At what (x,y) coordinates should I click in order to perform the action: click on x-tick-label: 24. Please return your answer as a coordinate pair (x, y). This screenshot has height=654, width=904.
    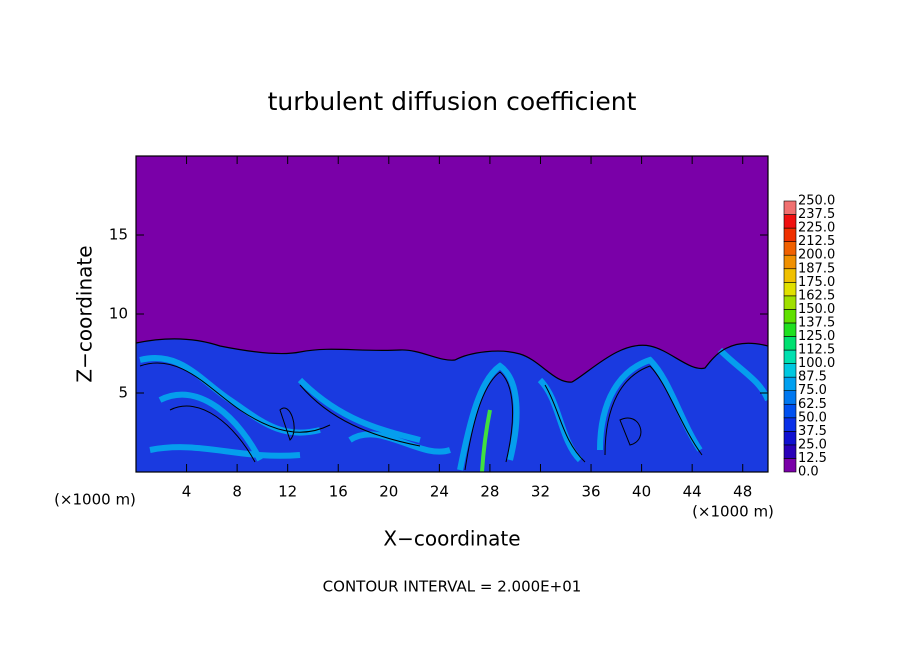
    Looking at the image, I should click on (439, 492).